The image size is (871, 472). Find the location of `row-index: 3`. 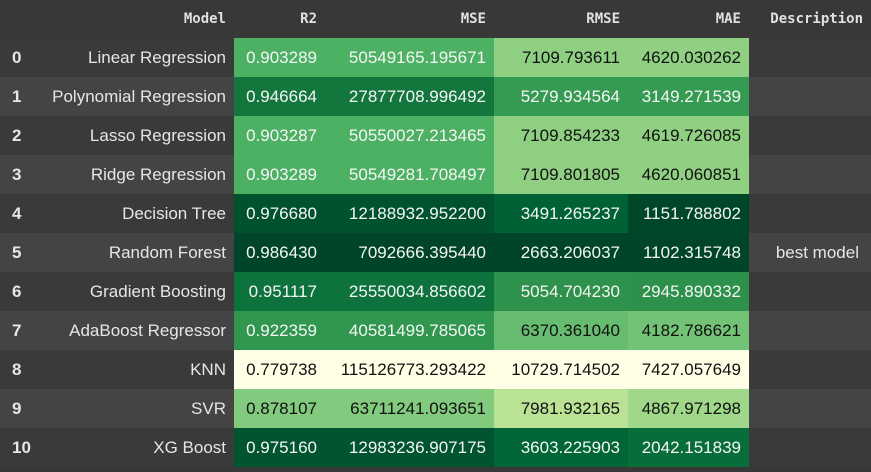

row-index: 3 is located at coordinates (17, 174).